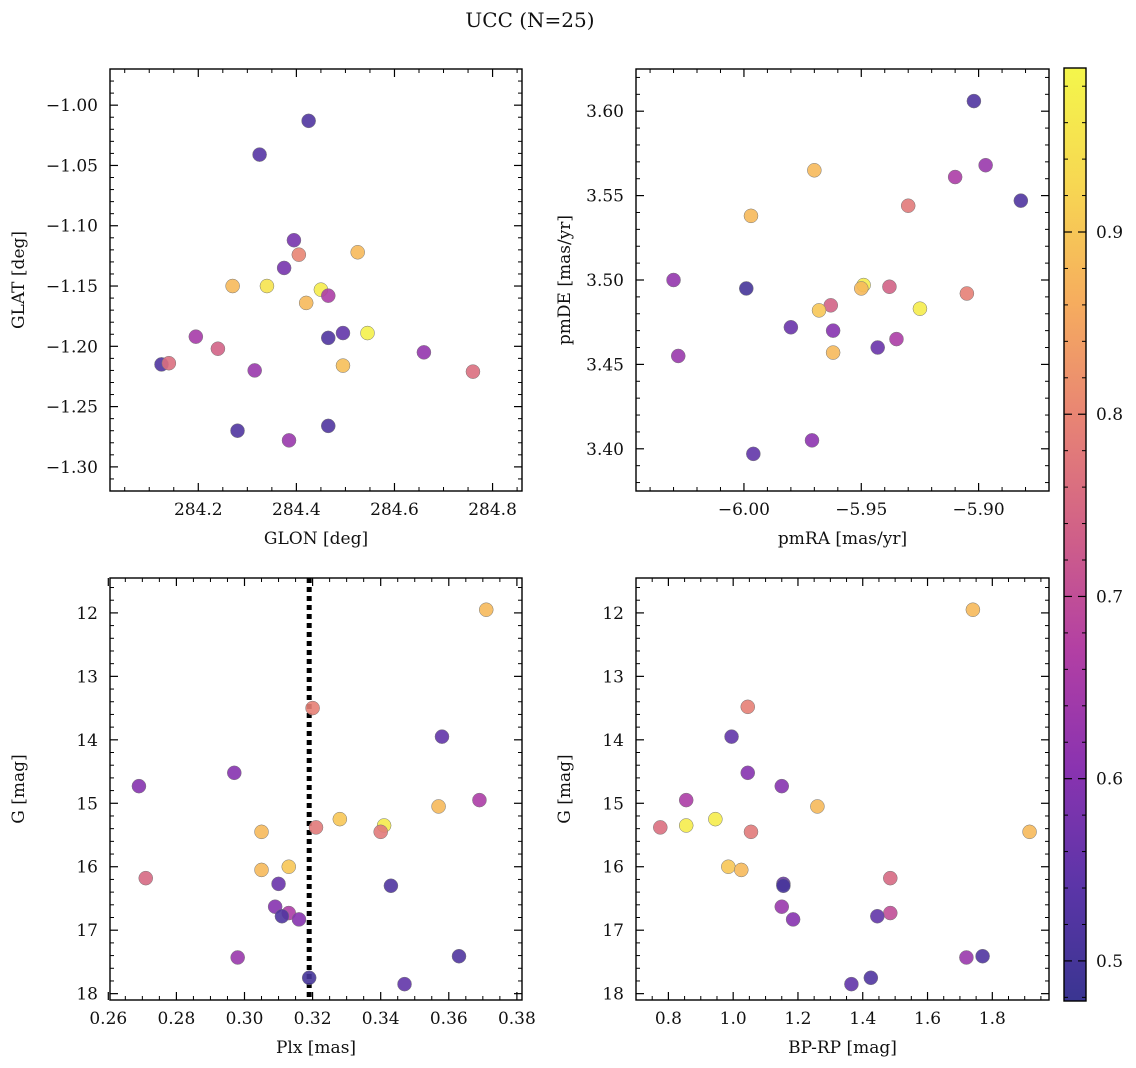  Describe the element at coordinates (381, 1019) in the screenshot. I see `x-tick-label: 0.34` at that location.